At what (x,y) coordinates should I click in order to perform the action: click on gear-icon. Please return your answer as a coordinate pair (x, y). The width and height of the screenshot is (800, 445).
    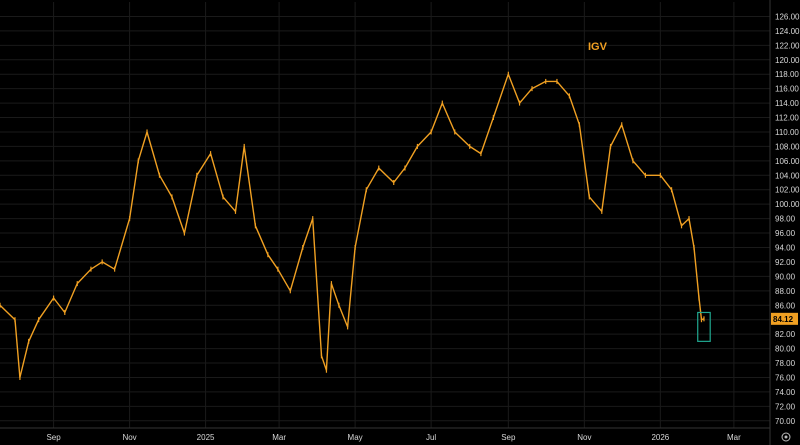
    Looking at the image, I should click on (786, 437).